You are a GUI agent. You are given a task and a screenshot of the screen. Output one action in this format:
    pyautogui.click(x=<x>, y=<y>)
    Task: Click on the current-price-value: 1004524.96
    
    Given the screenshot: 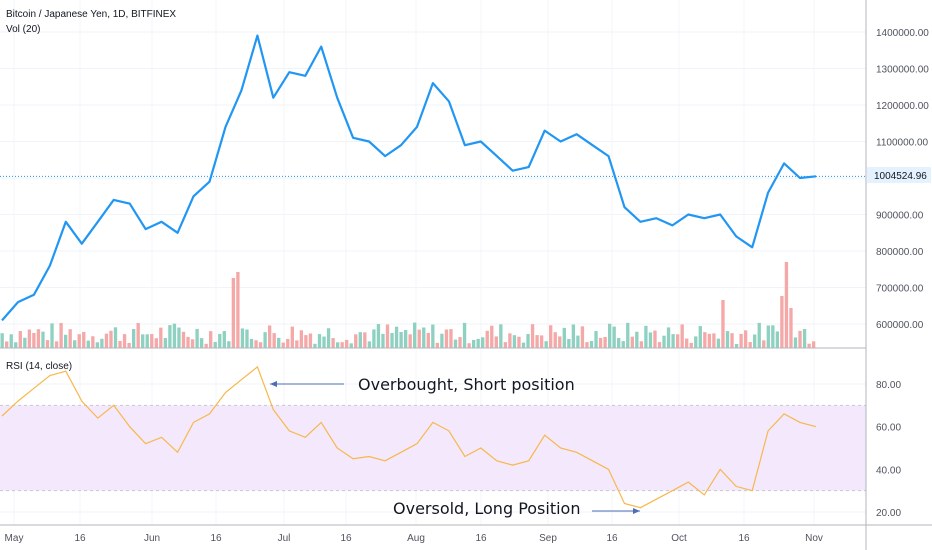 What is the action you would take?
    pyautogui.click(x=900, y=176)
    